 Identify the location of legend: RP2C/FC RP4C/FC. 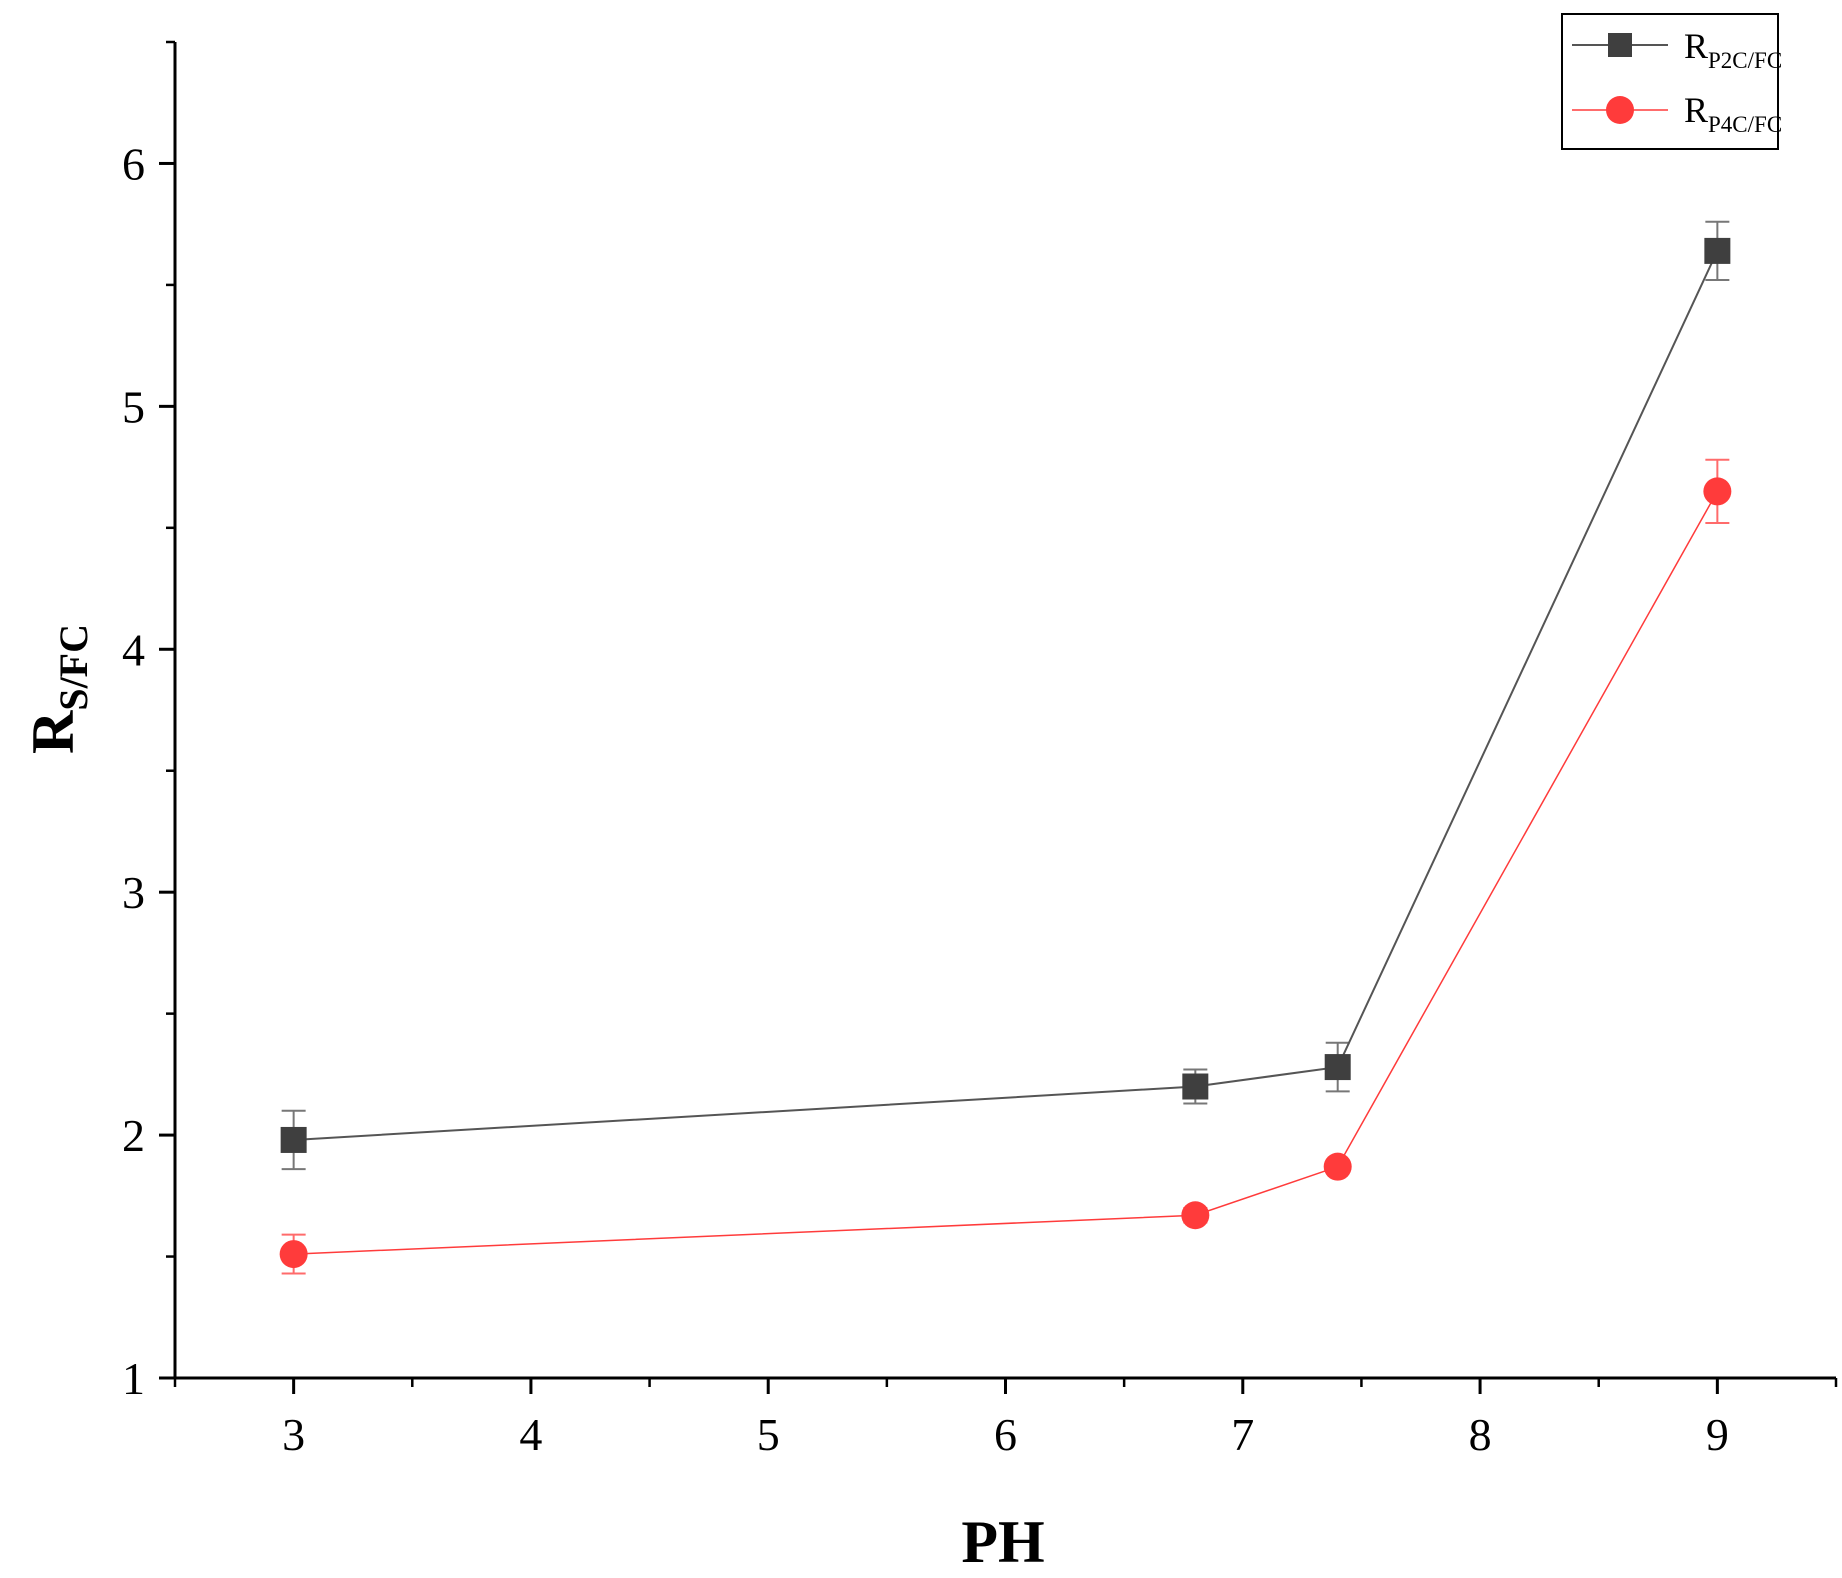
(1671, 81).